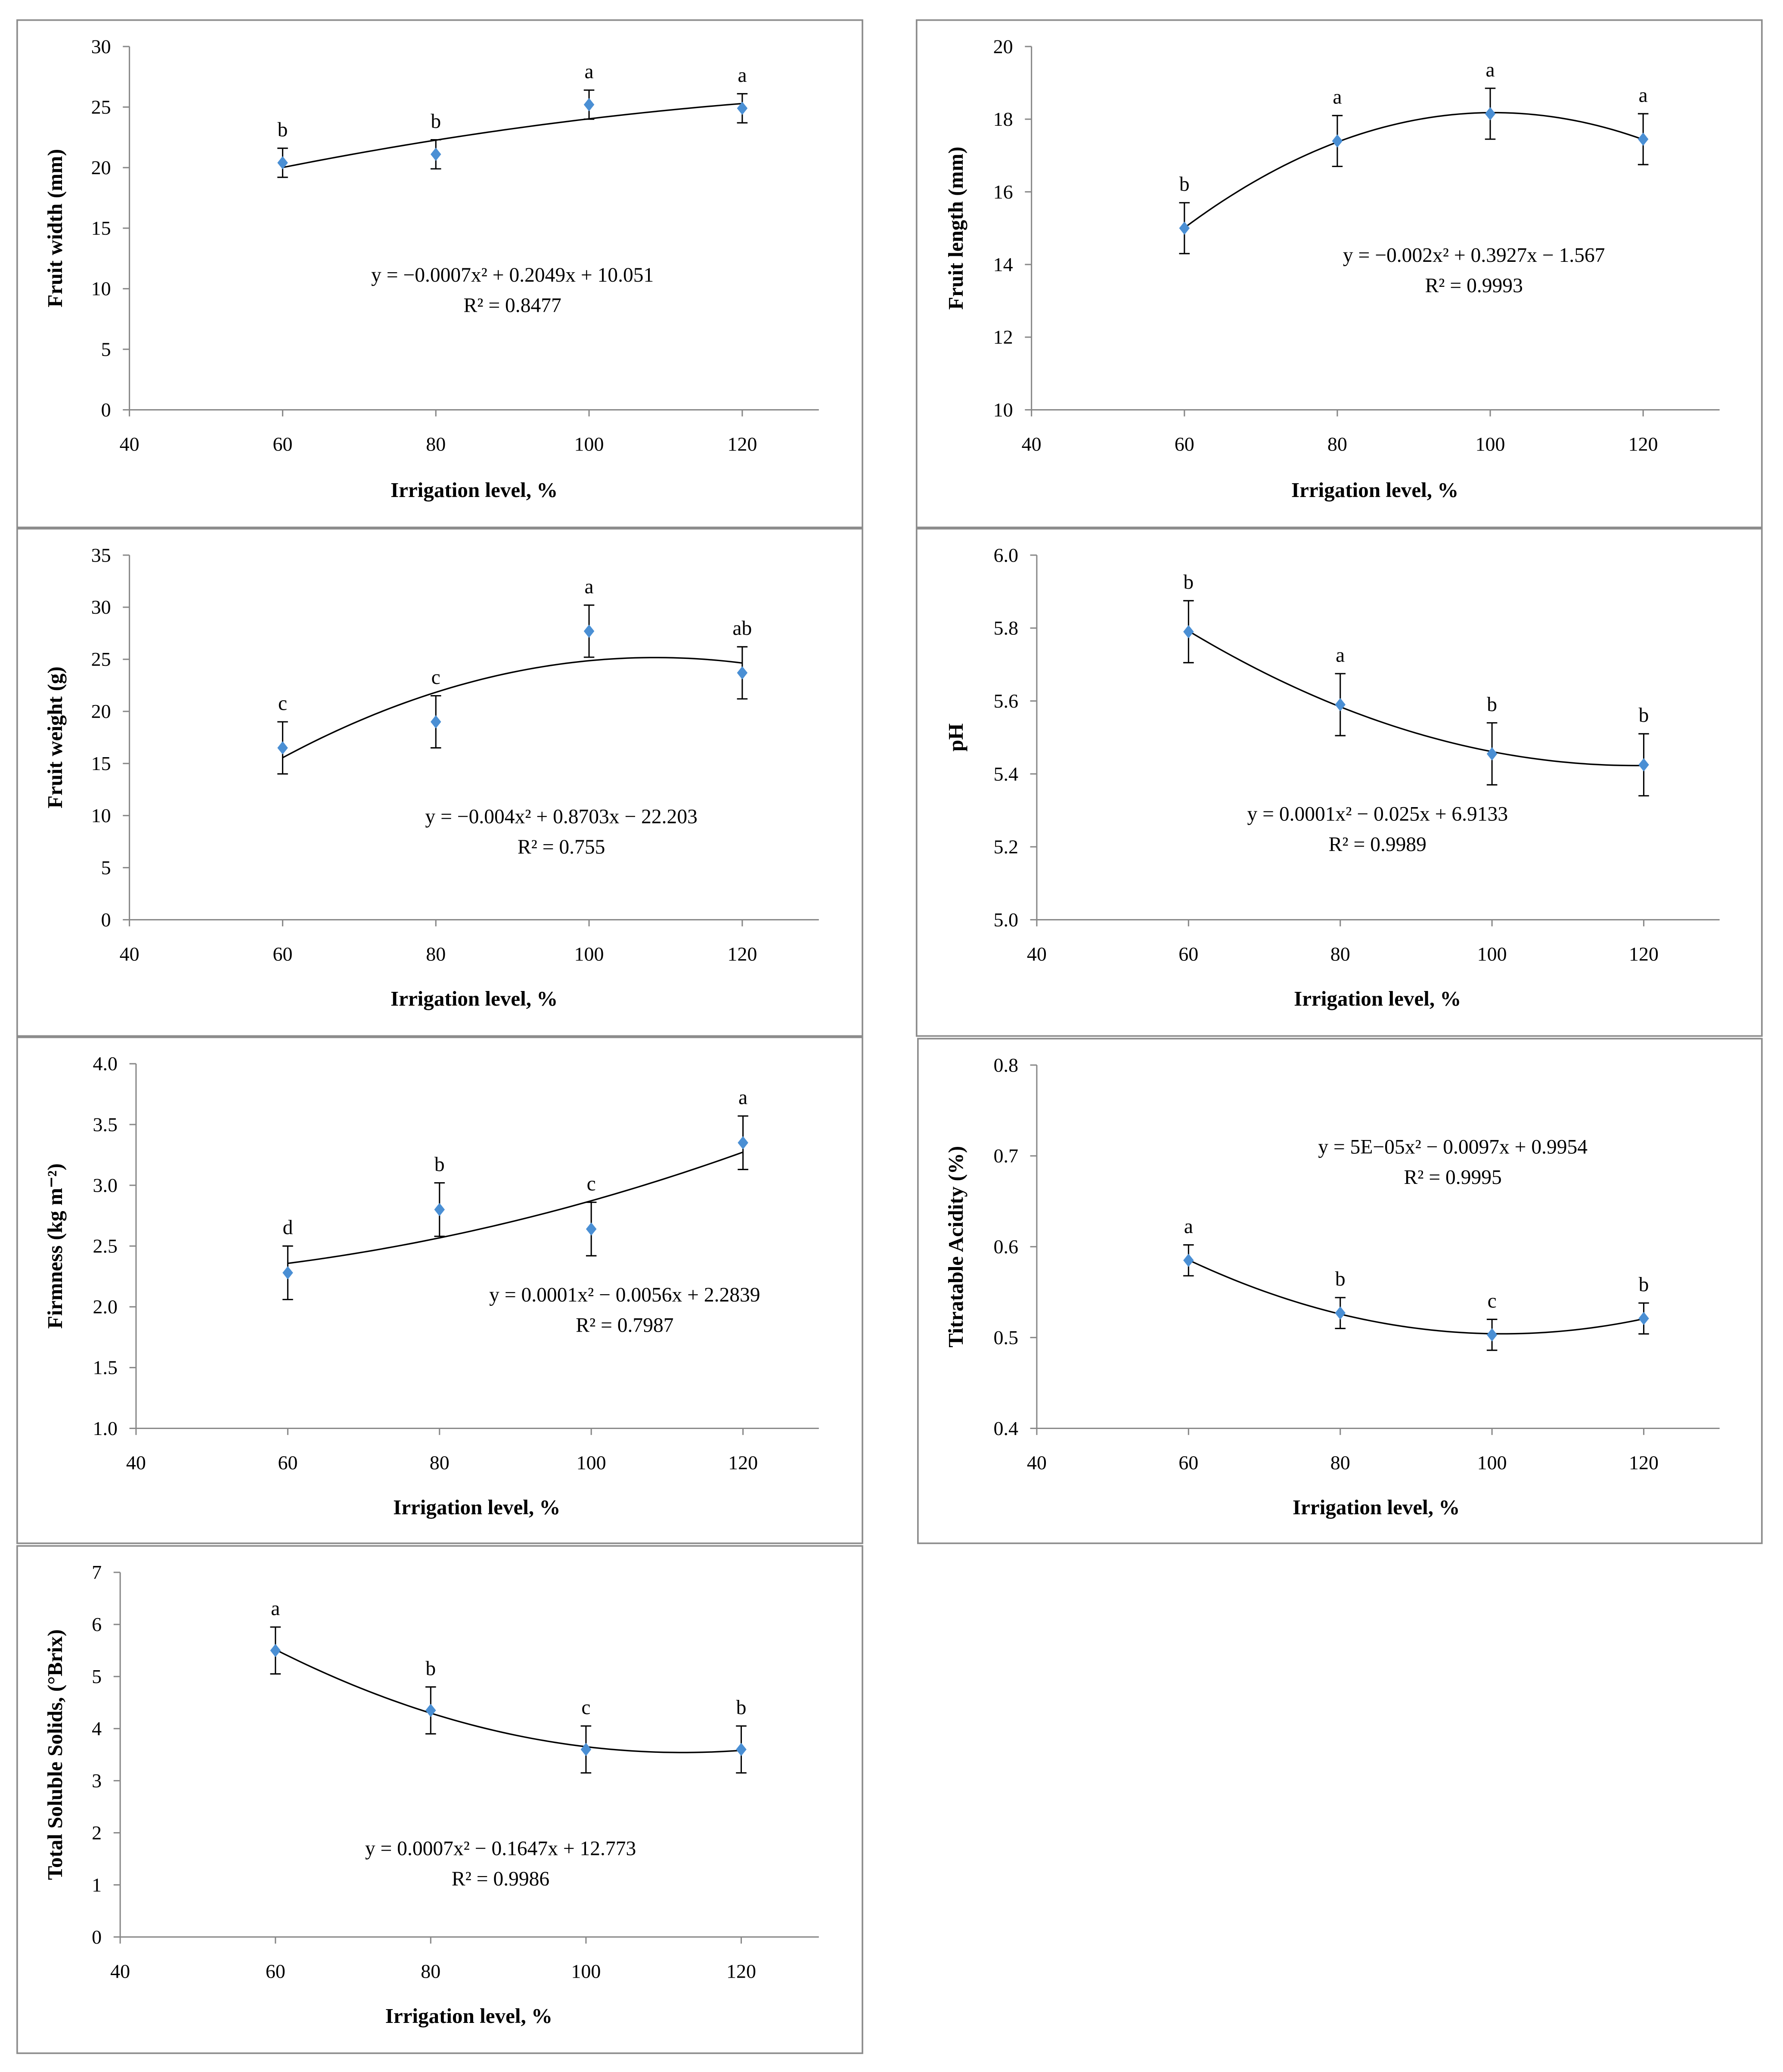  What do you see at coordinates (105, 1368) in the screenshot?
I see `y-tick-label: 1.5` at bounding box center [105, 1368].